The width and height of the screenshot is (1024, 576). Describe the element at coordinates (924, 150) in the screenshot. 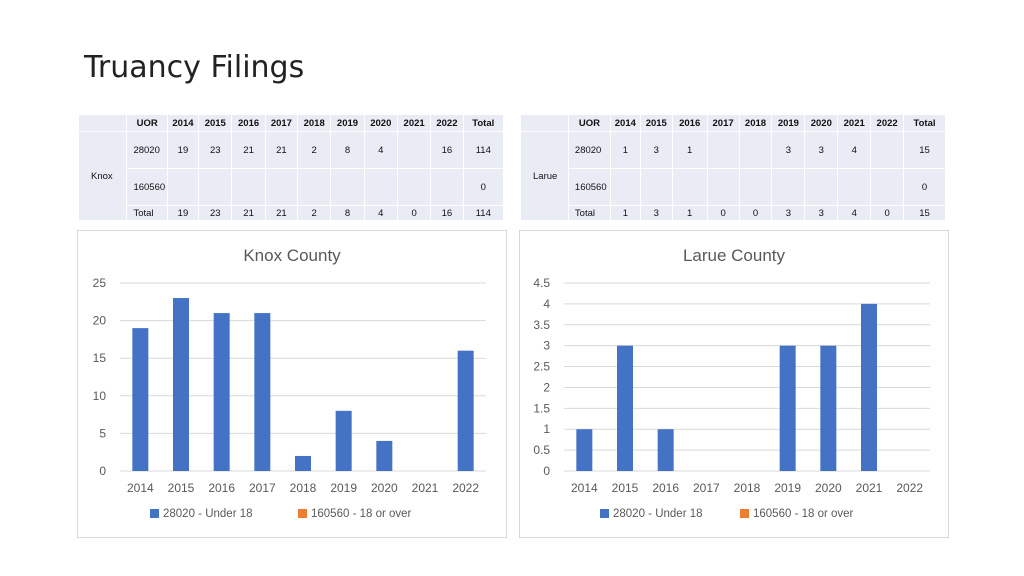

I see `table-cell: 15` at that location.